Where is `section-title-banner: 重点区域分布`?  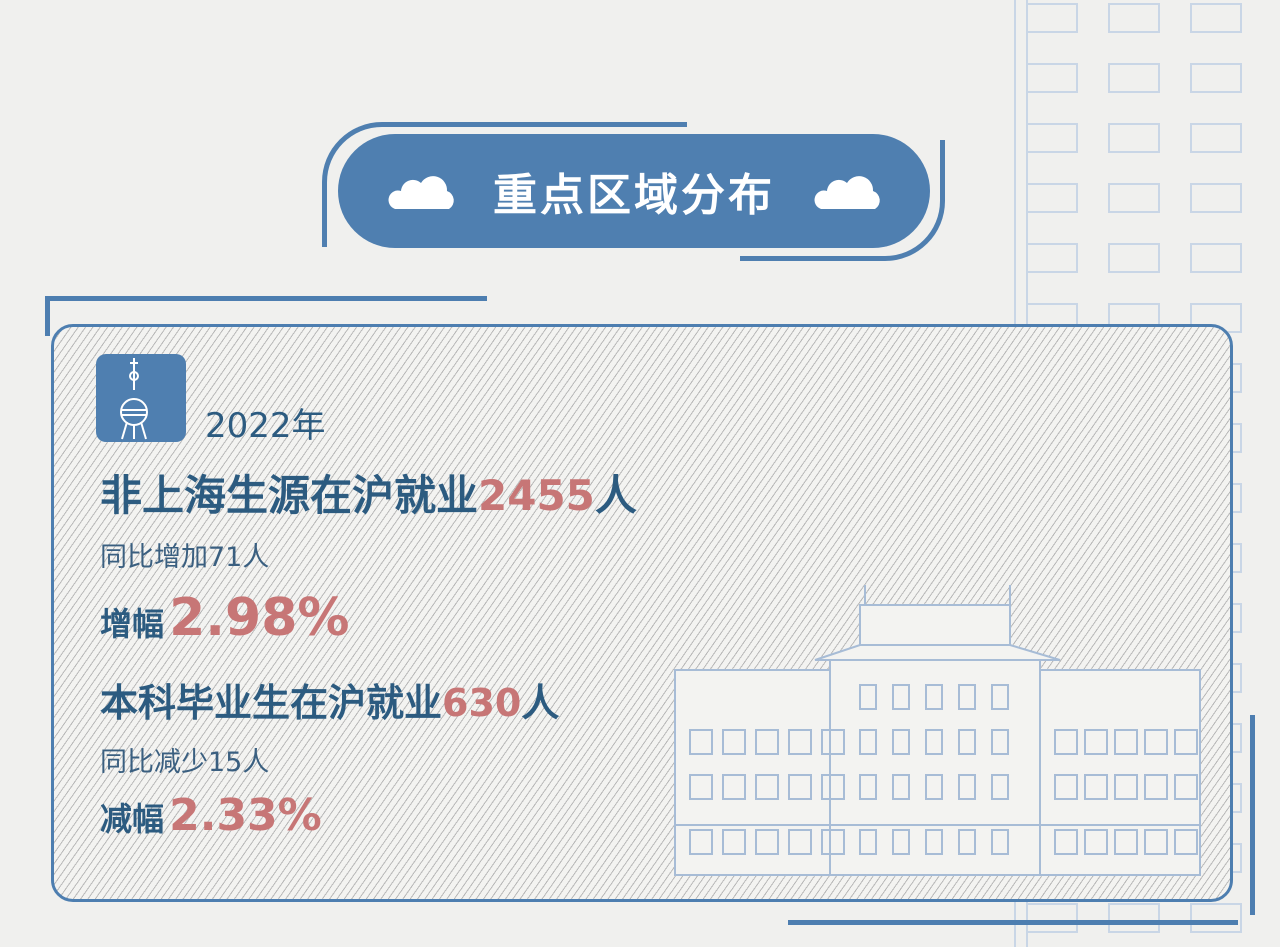
section-title-banner: 重点区域分布 is located at coordinates (634, 191).